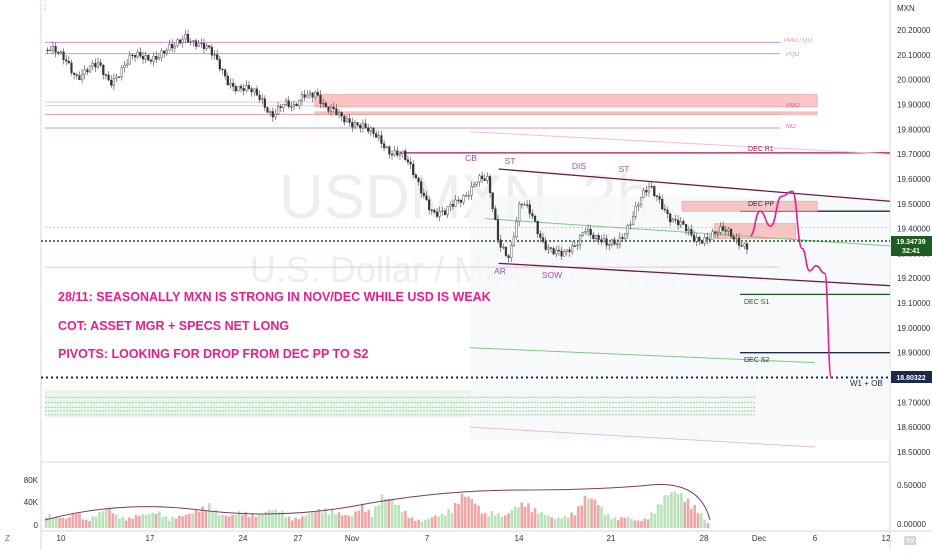 The image size is (932, 555). Describe the element at coordinates (910, 540) in the screenshot. I see `tradingview-logo-icon: TV` at that location.